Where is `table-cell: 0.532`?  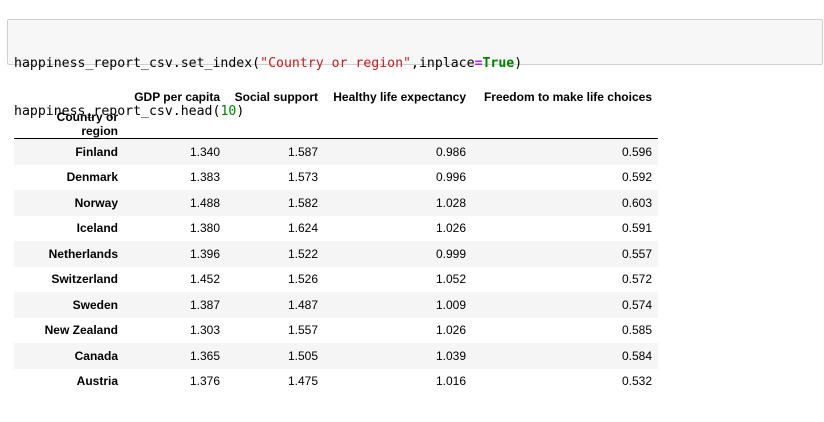 table-cell: 0.532 is located at coordinates (636, 381).